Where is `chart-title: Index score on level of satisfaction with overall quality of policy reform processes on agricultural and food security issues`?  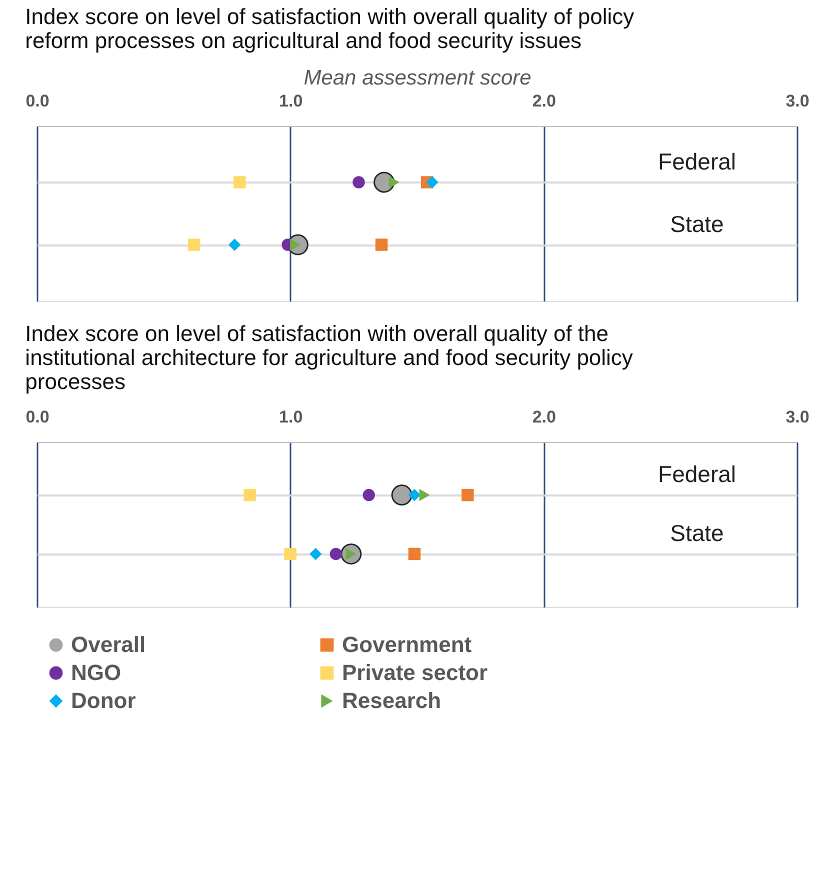 chart-title: Index score on level of satisfaction with overall quality of policy reform processes on agricultural and food security issues is located at coordinates (329, 28).